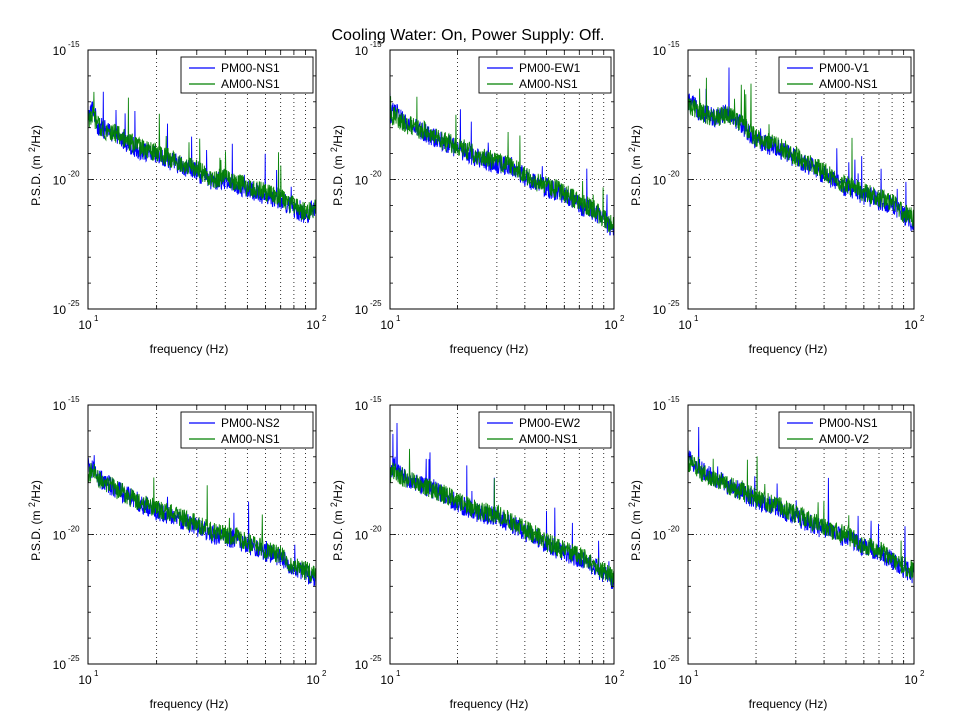  I want to click on legend: PM00-EW2 AM00-NS1, so click(545, 430).